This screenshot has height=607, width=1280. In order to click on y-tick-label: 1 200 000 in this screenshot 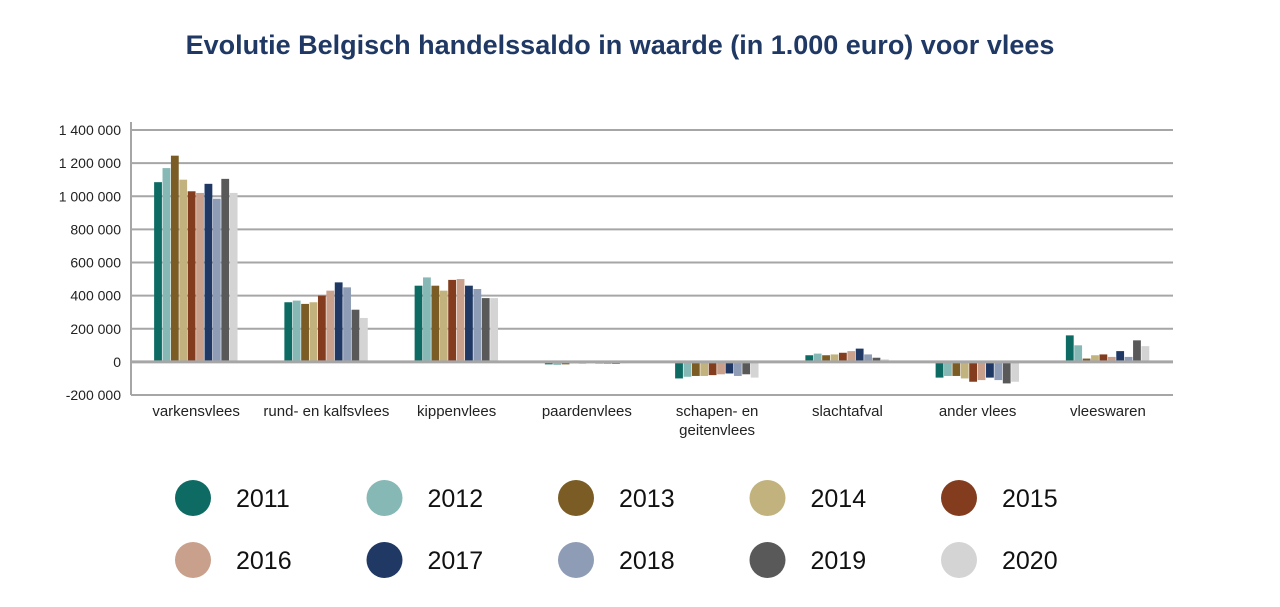, I will do `click(90, 163)`.